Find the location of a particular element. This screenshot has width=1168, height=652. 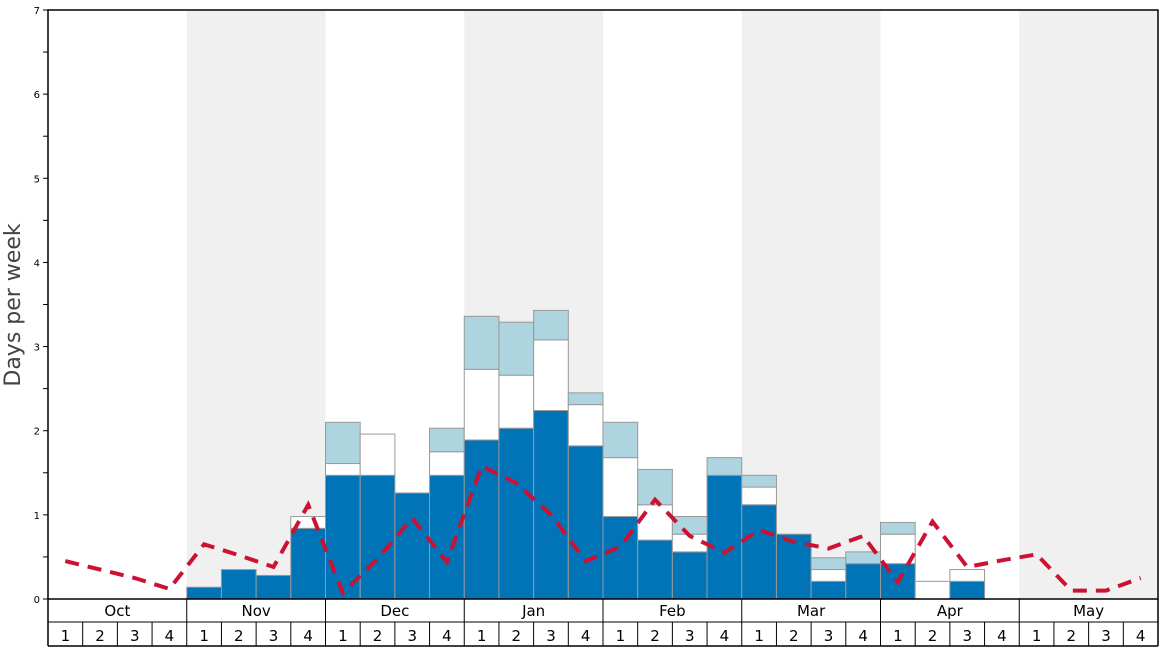

y-tick-label: 0 is located at coordinates (37, 600).